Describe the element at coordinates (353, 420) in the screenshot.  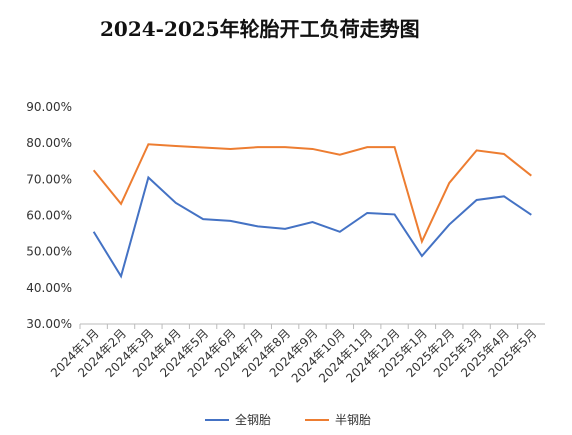
I see `legend-label: 半钢胎` at that location.